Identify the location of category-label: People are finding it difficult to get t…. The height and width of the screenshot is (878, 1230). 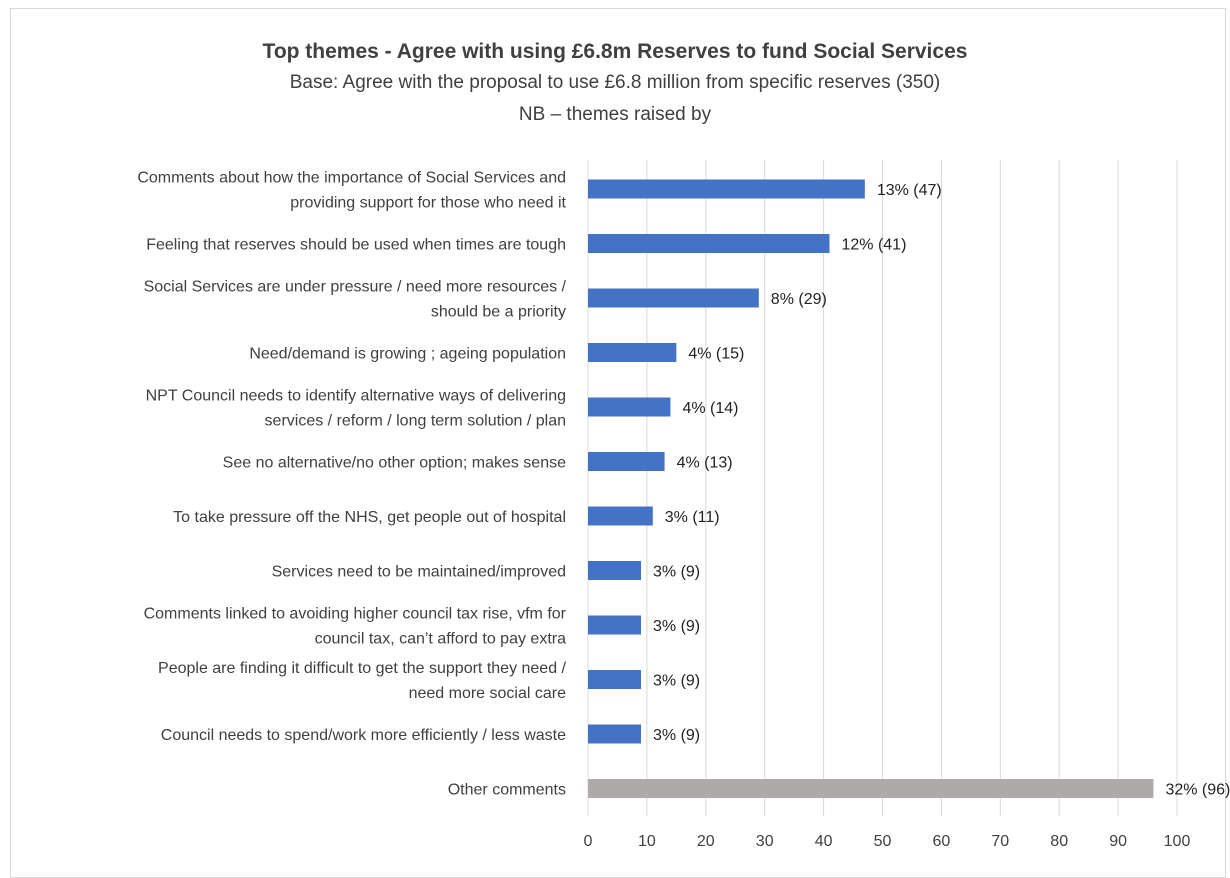
(362, 668).